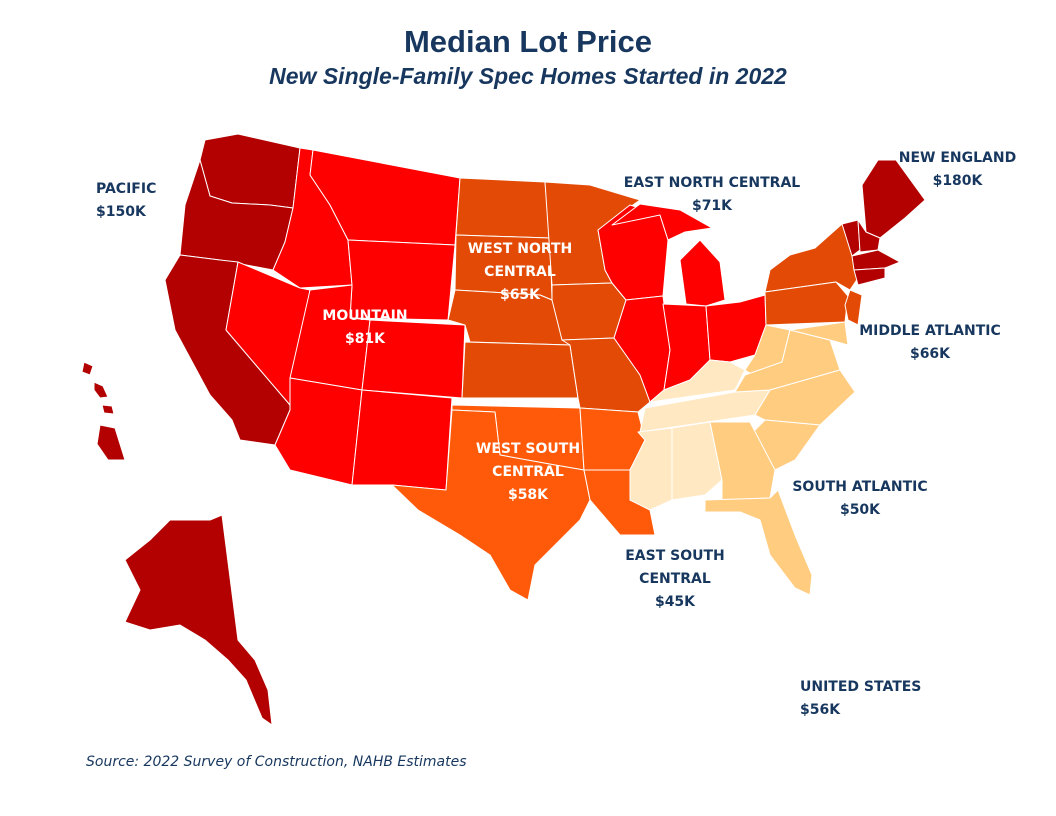 The height and width of the screenshot is (816, 1056). What do you see at coordinates (957, 170) in the screenshot?
I see `label-new-england: NEW ENGLAND $180K` at bounding box center [957, 170].